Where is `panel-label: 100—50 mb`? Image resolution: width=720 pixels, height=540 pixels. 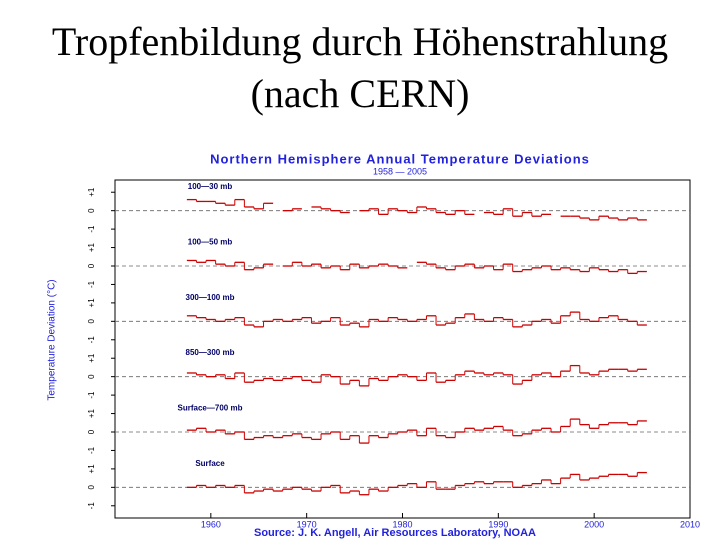
panel-label: 100—50 mb is located at coordinates (210, 241).